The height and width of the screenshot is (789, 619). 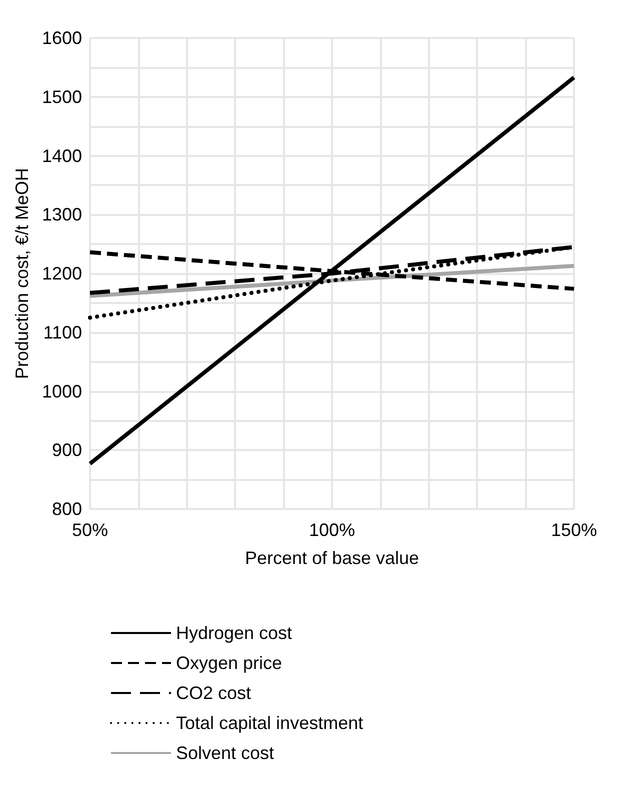 I want to click on y-axis-title: Production cost, €/t MeOH, so click(x=22, y=274).